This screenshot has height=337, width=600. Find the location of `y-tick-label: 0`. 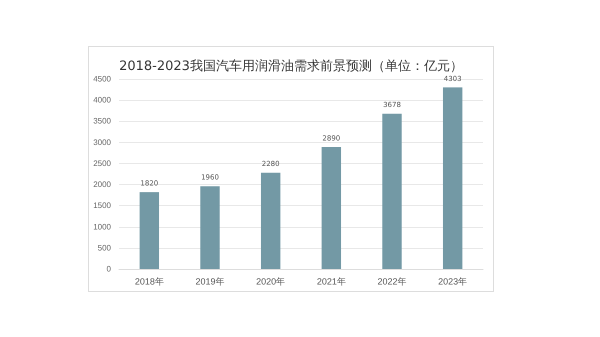

y-tick-label: 0 is located at coordinates (109, 269).